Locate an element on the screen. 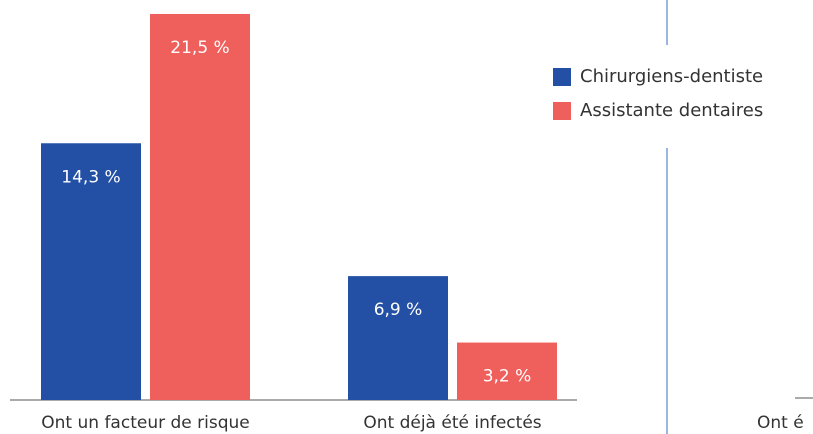 The height and width of the screenshot is (434, 813). x-tick-label: Ont un facteur de risque is located at coordinates (145, 423).